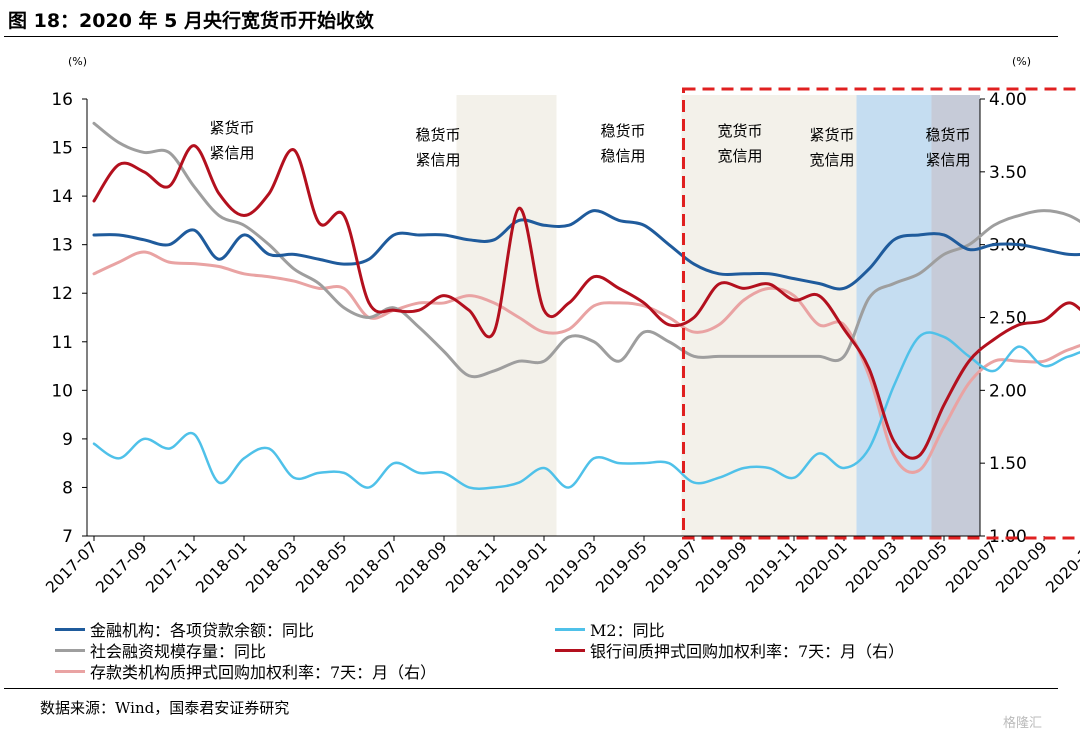 Image resolution: width=1080 pixels, height=737 pixels. Describe the element at coordinates (421, 567) in the screenshot. I see `x-tick-label-2018-09: 2018-09` at that location.